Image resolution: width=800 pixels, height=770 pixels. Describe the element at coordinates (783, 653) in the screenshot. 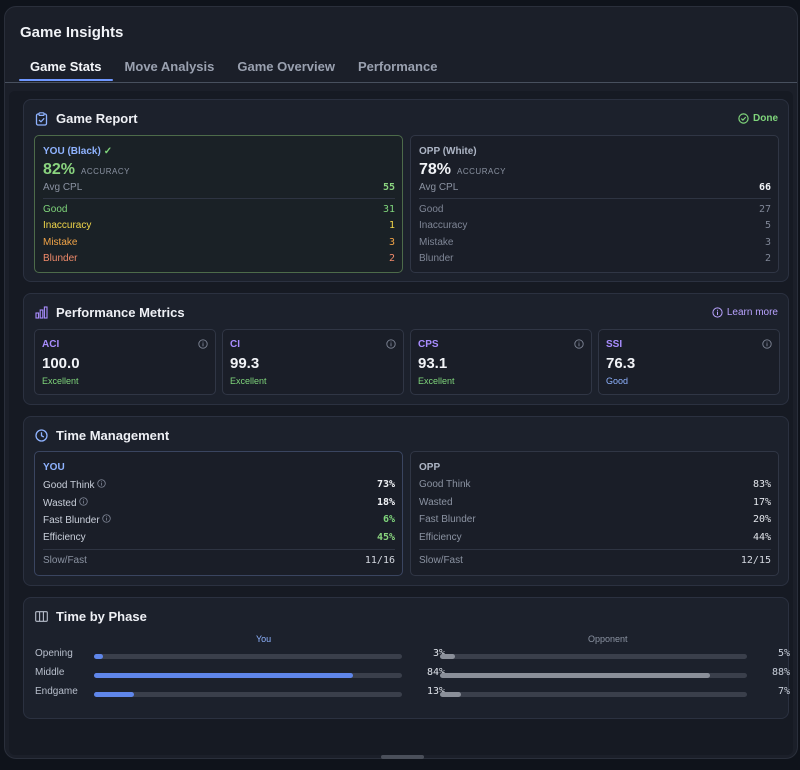

I see `opp-phase-percent: 5%` at that location.